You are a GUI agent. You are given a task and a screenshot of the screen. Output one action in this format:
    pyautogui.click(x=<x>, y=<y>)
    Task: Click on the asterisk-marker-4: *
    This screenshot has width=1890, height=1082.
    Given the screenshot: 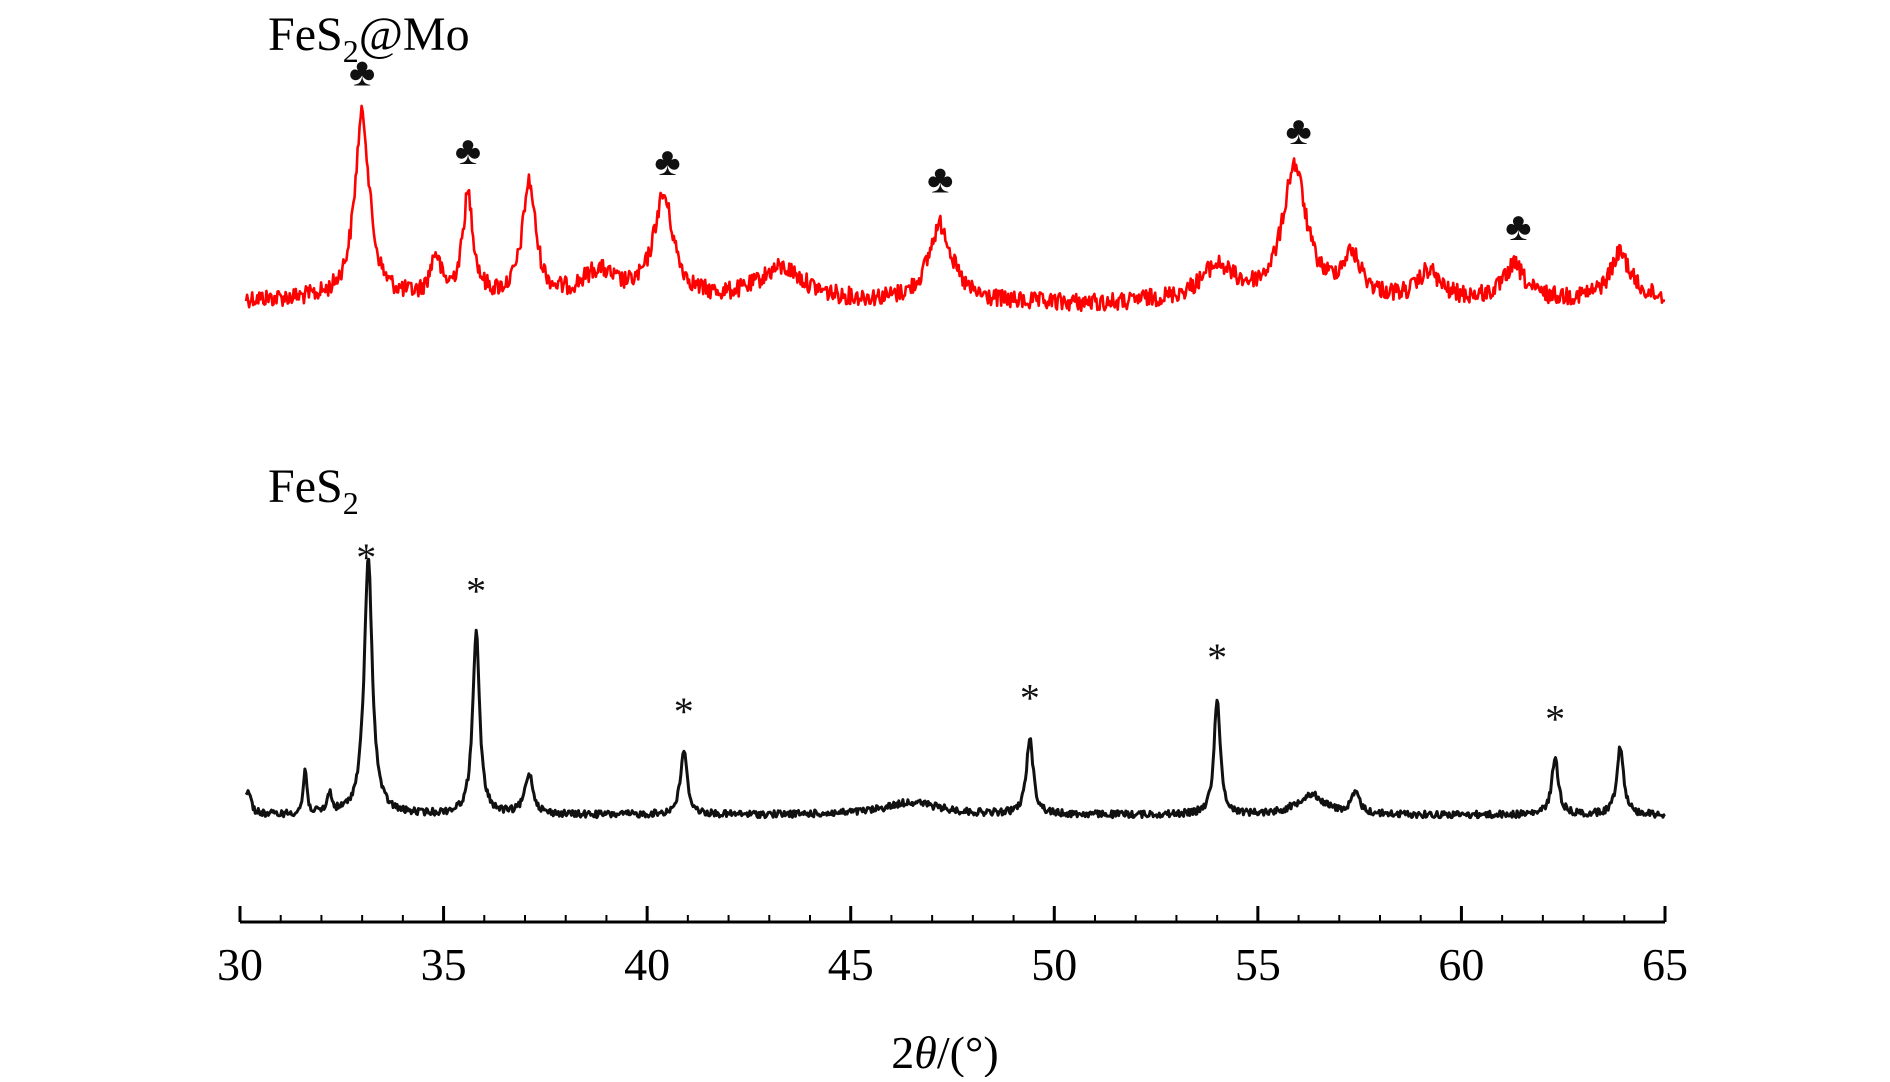 What is the action you would take?
    pyautogui.click(x=1217, y=657)
    